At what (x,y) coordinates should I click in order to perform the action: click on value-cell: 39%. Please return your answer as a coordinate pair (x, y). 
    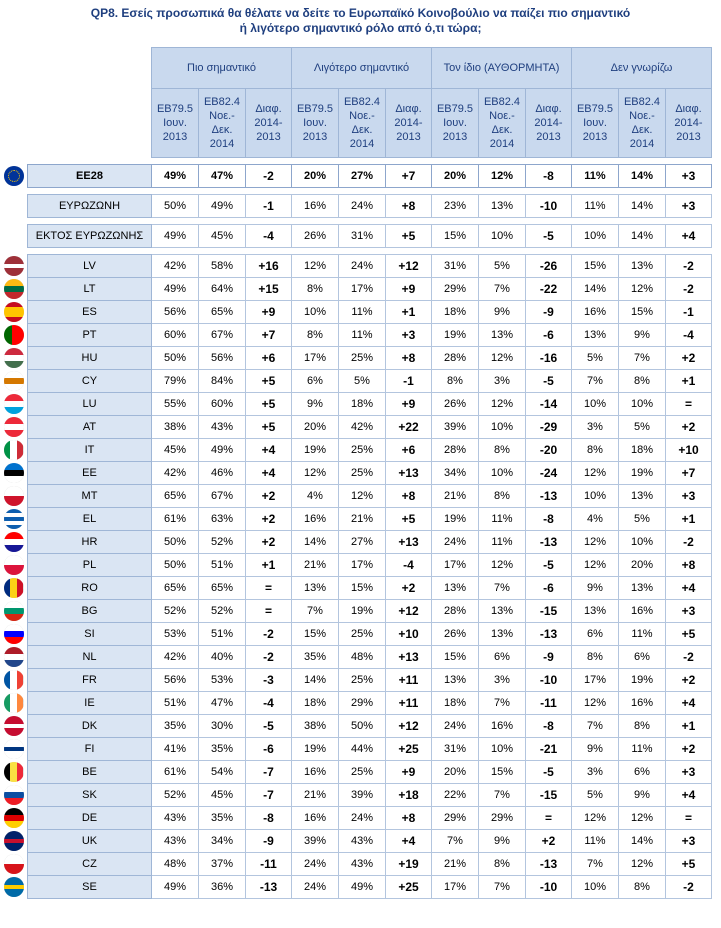
    Looking at the image, I should click on (315, 841).